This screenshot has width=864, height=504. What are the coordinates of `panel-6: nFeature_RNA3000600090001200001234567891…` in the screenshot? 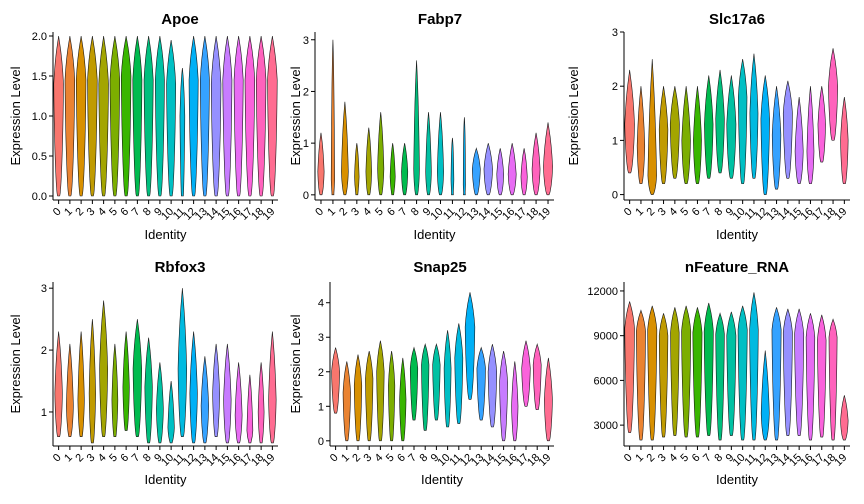 It's located at (718, 373).